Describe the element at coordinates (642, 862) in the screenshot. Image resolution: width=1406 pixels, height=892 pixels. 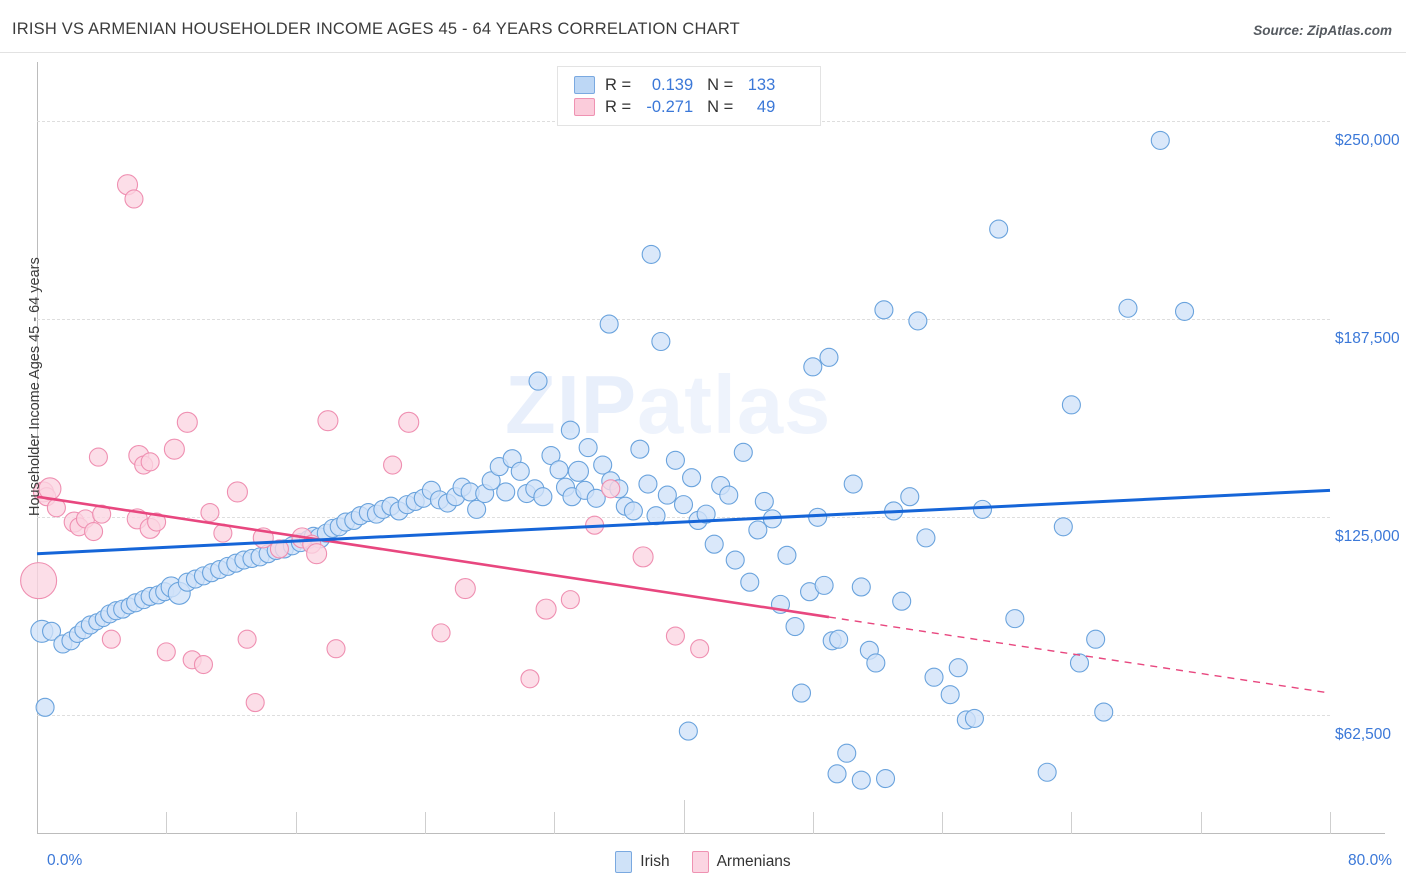
I see `legend-item-irish: Irish` at that location.